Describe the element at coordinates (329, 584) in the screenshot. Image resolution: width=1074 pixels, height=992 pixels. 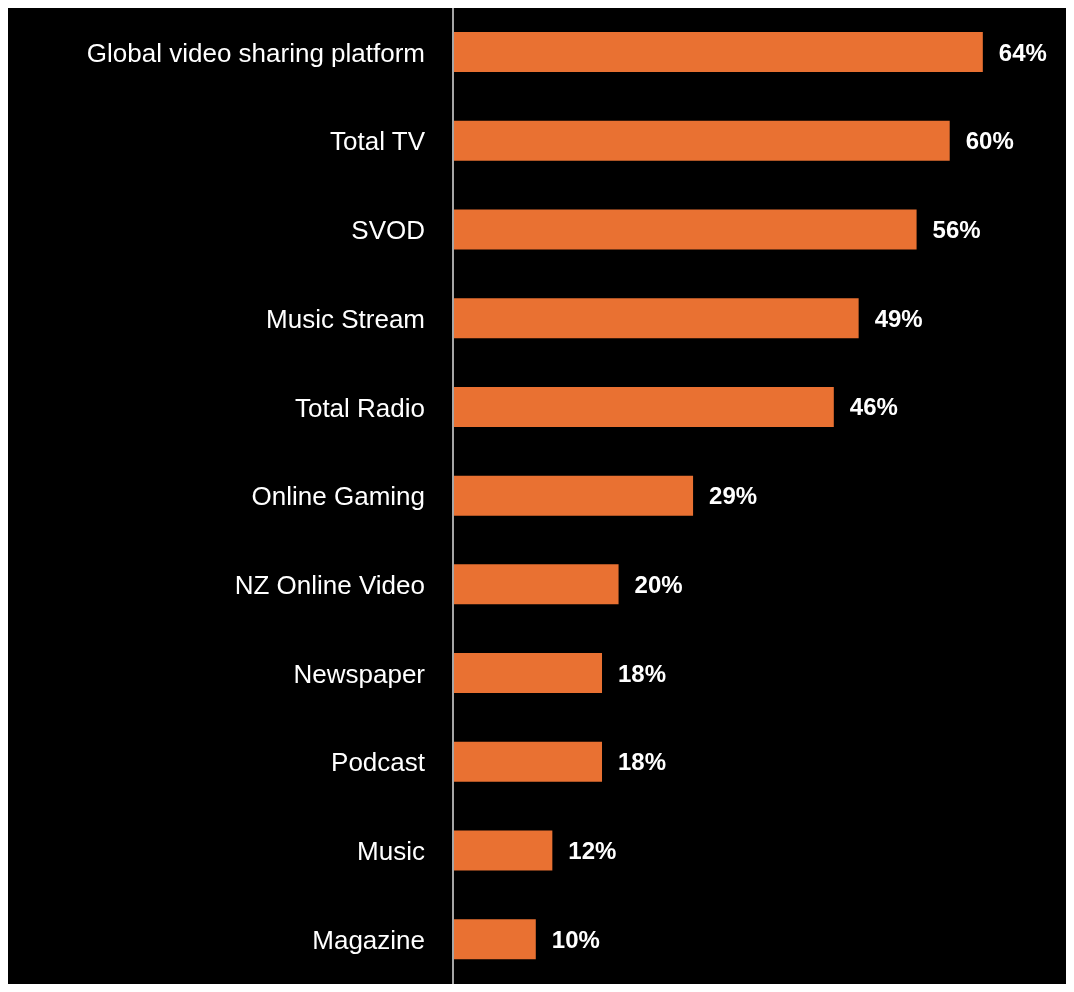
I see `y-tick-label: NZ Online Video` at that location.